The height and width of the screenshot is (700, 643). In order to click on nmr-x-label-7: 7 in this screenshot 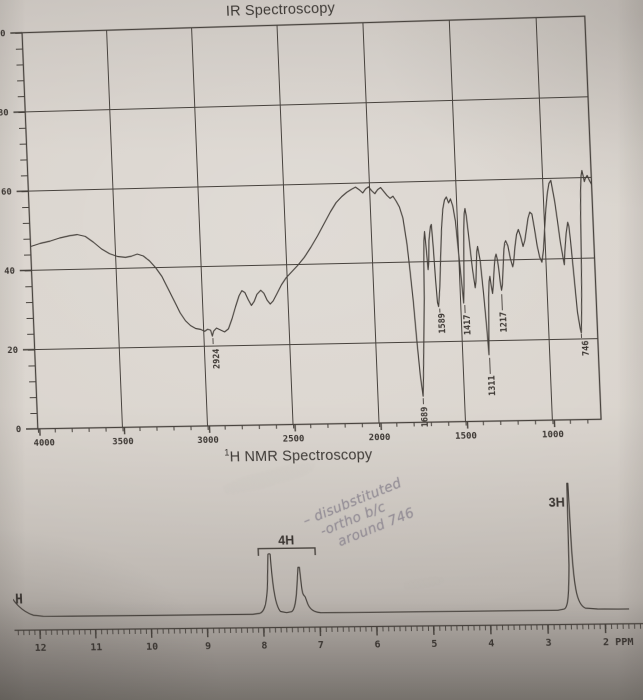, I will do `click(321, 645)`.